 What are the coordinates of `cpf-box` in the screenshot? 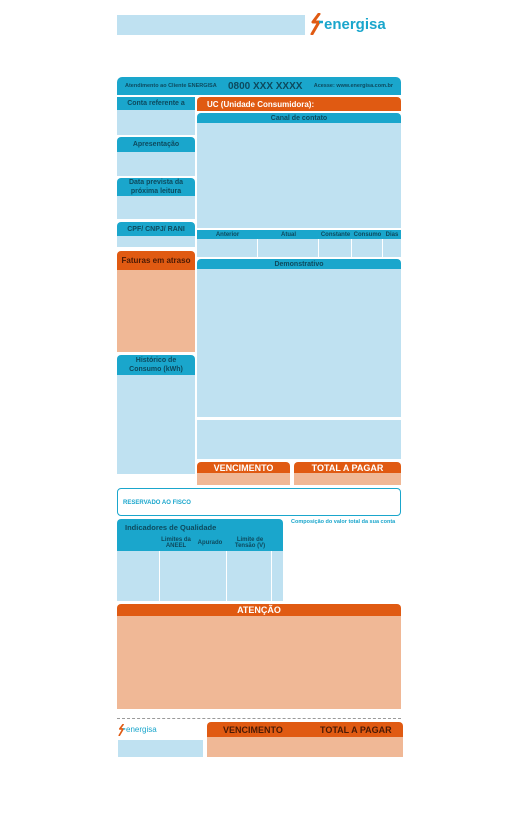 It's located at (156, 241).